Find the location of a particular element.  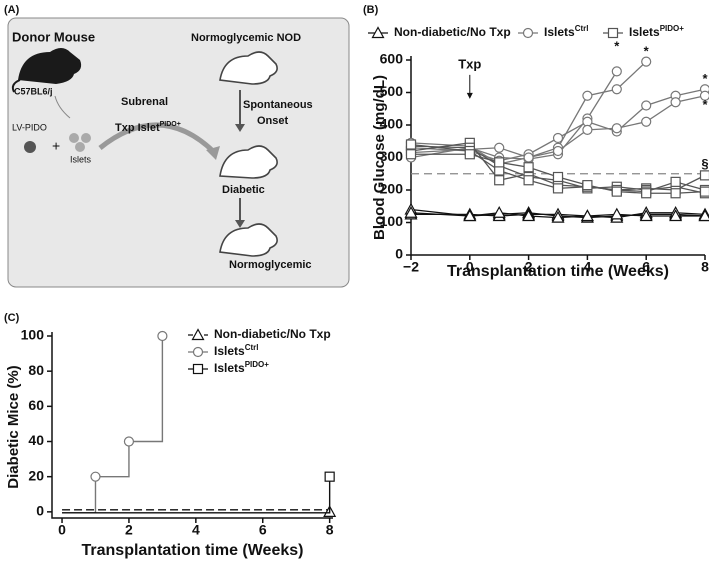

y-tick-label: 40 is located at coordinates (36, 440).